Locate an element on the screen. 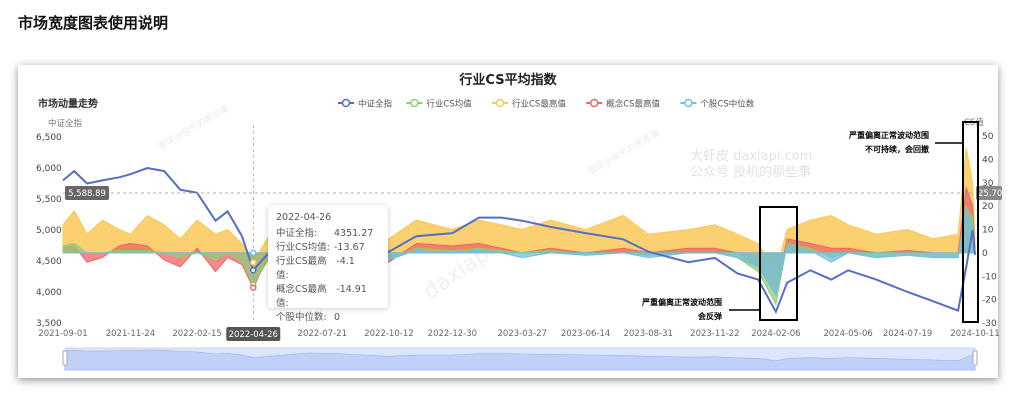  legend-item-2: 行业CS最高值 is located at coordinates (529, 104).